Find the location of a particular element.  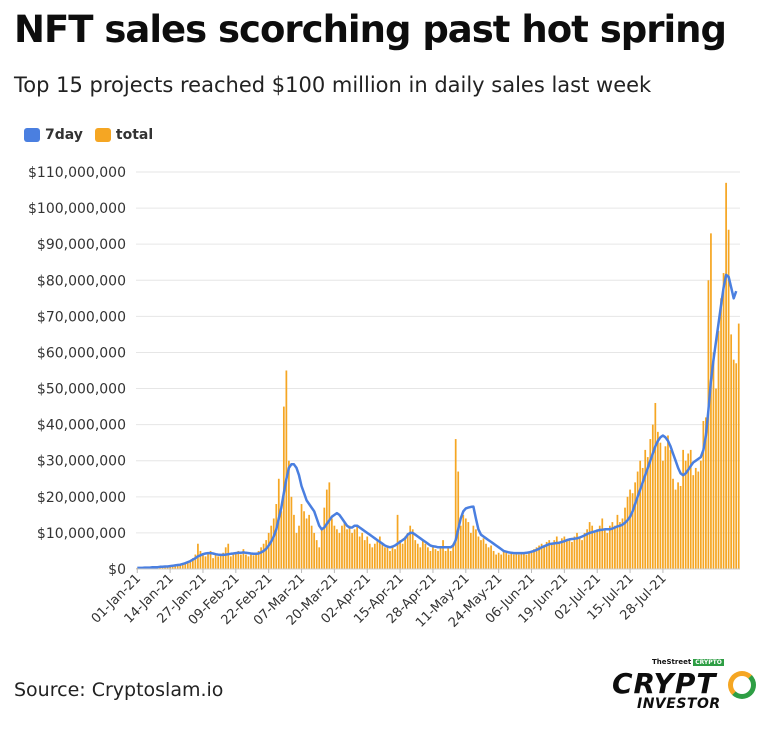

legend-item-7day: 7day is located at coordinates (53, 135).